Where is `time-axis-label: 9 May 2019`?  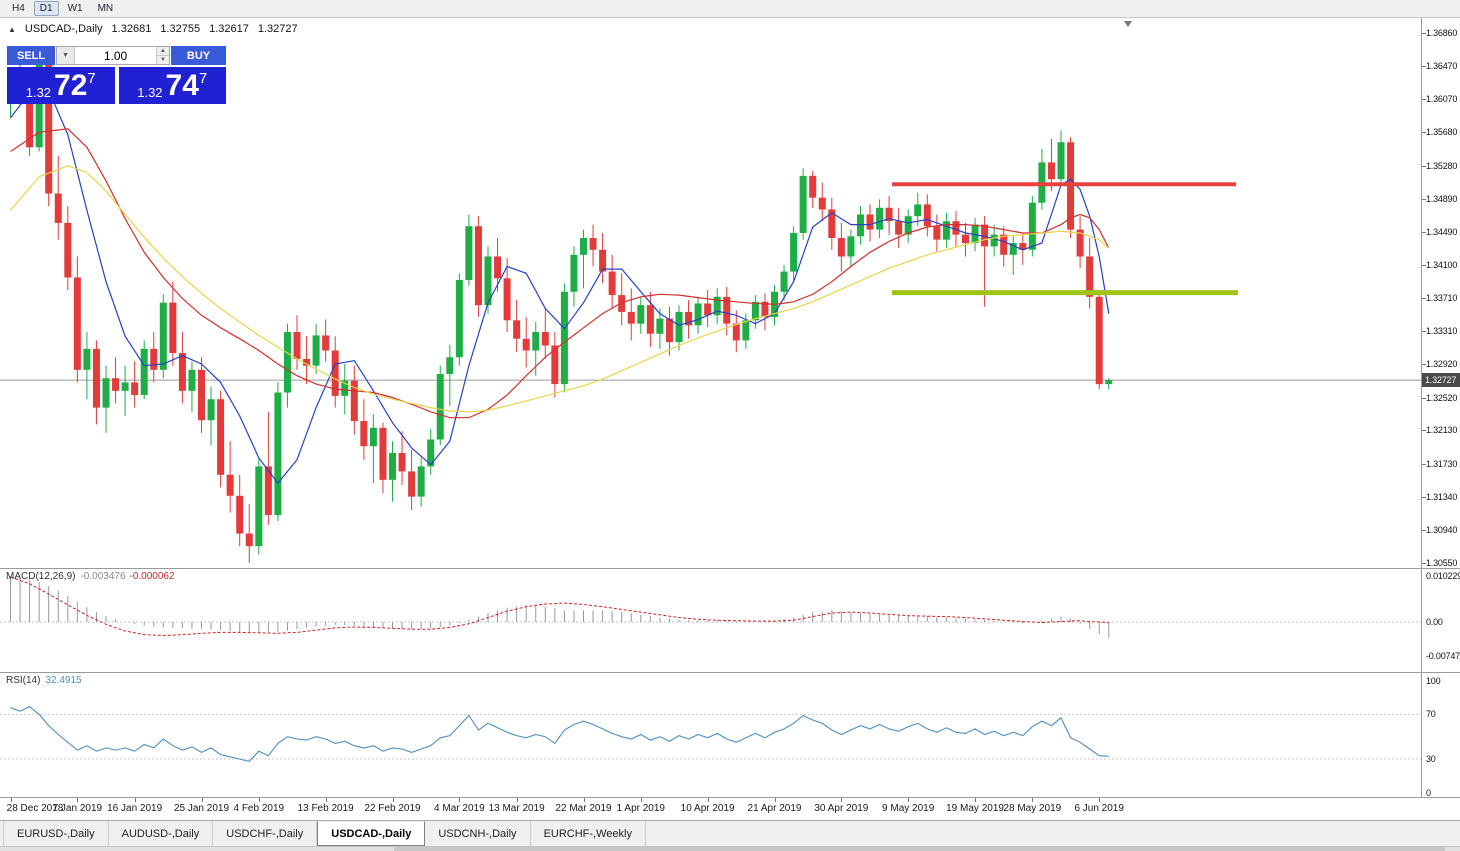
time-axis-label: 9 May 2019 is located at coordinates (908, 808).